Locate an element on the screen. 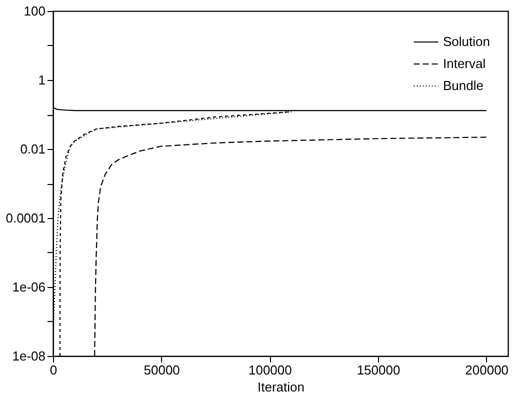  legend-label: Interval is located at coordinates (464, 63).